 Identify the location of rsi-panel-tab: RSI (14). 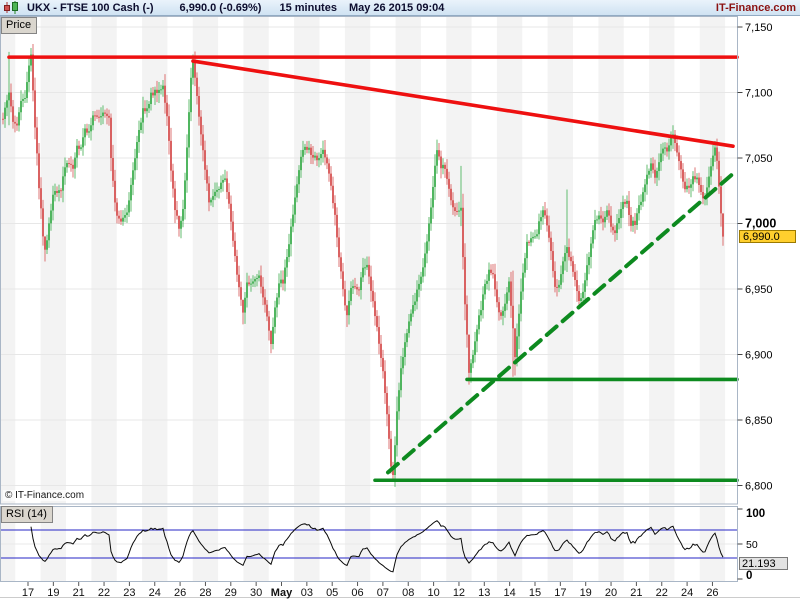
(27, 514).